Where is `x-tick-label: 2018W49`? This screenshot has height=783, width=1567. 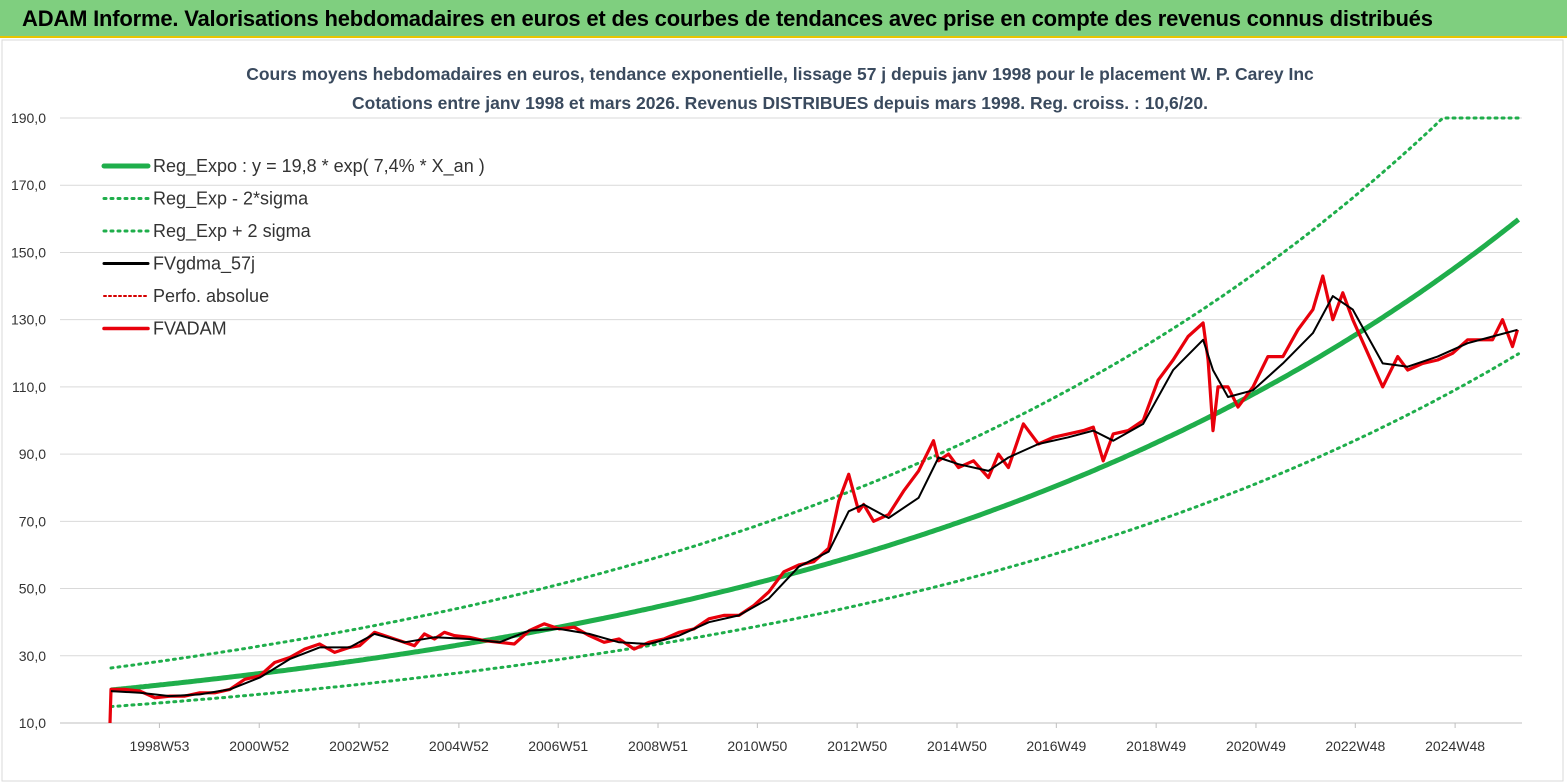
x-tick-label: 2018W49 is located at coordinates (1156, 746).